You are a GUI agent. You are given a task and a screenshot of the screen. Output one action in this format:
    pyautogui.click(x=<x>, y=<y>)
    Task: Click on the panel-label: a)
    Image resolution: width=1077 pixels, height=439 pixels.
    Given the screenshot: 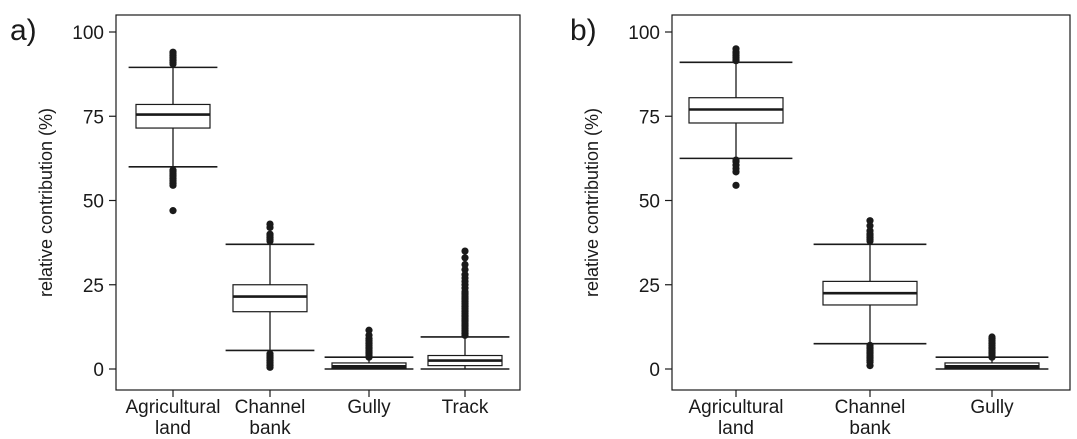 What is the action you would take?
    pyautogui.click(x=23, y=30)
    